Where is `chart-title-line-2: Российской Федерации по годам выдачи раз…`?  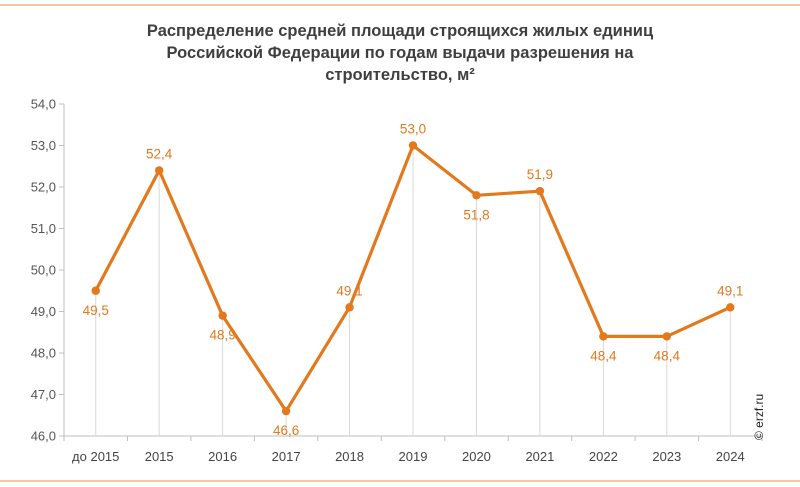 chart-title-line-2: Российской Федерации по годам выдачи раз… is located at coordinates (400, 53).